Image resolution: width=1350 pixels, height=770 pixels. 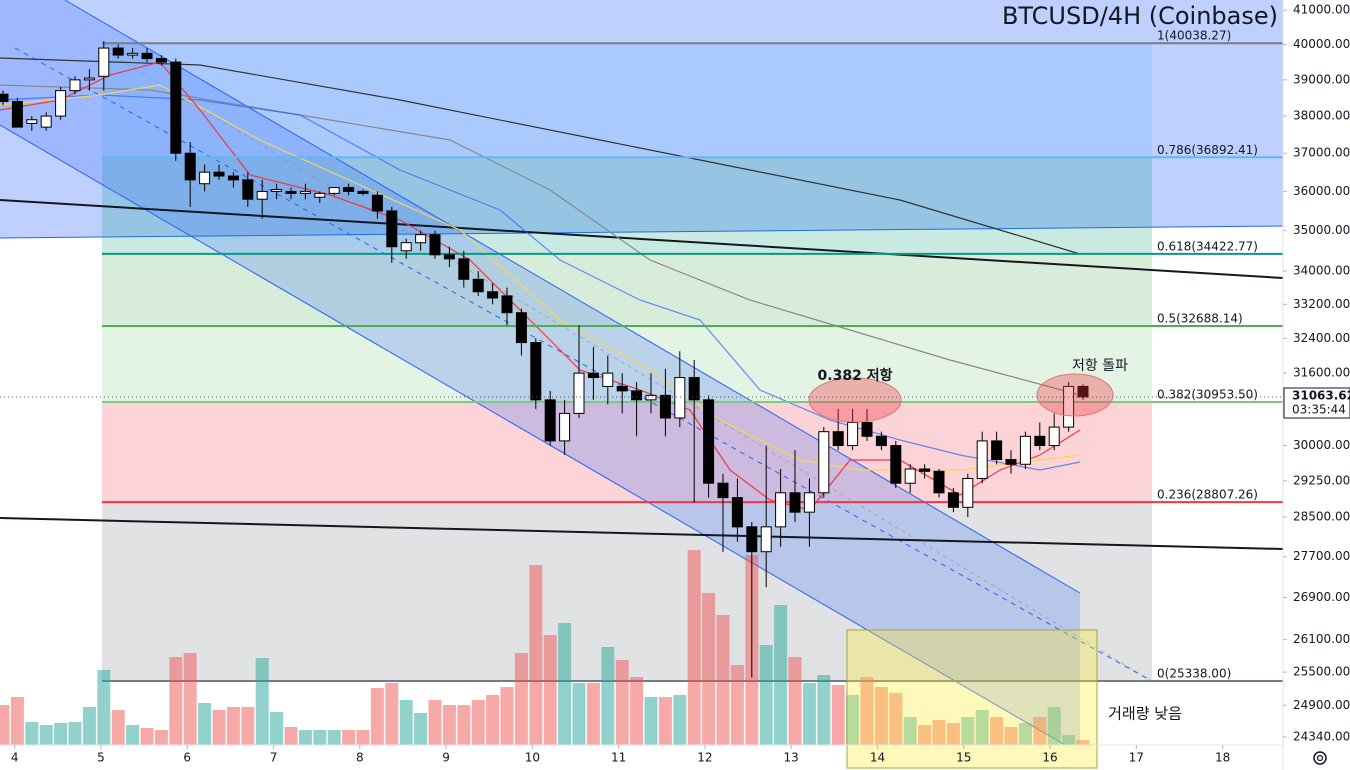 What do you see at coordinates (1321, 230) in the screenshot?
I see `y-tick-label: 35000.00` at bounding box center [1321, 230].